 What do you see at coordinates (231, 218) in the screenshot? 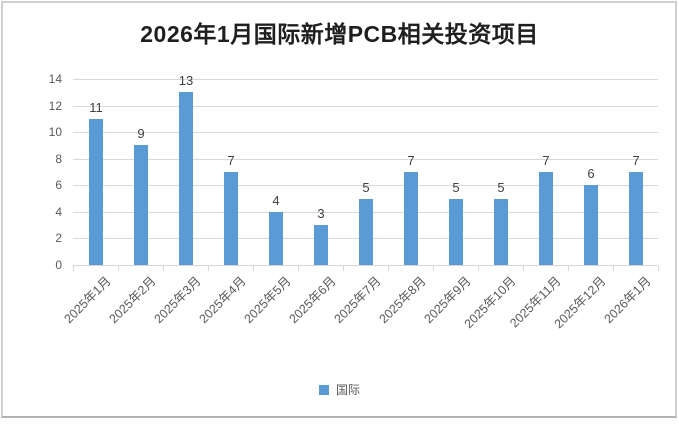
I see `bar-2025年4月` at bounding box center [231, 218].